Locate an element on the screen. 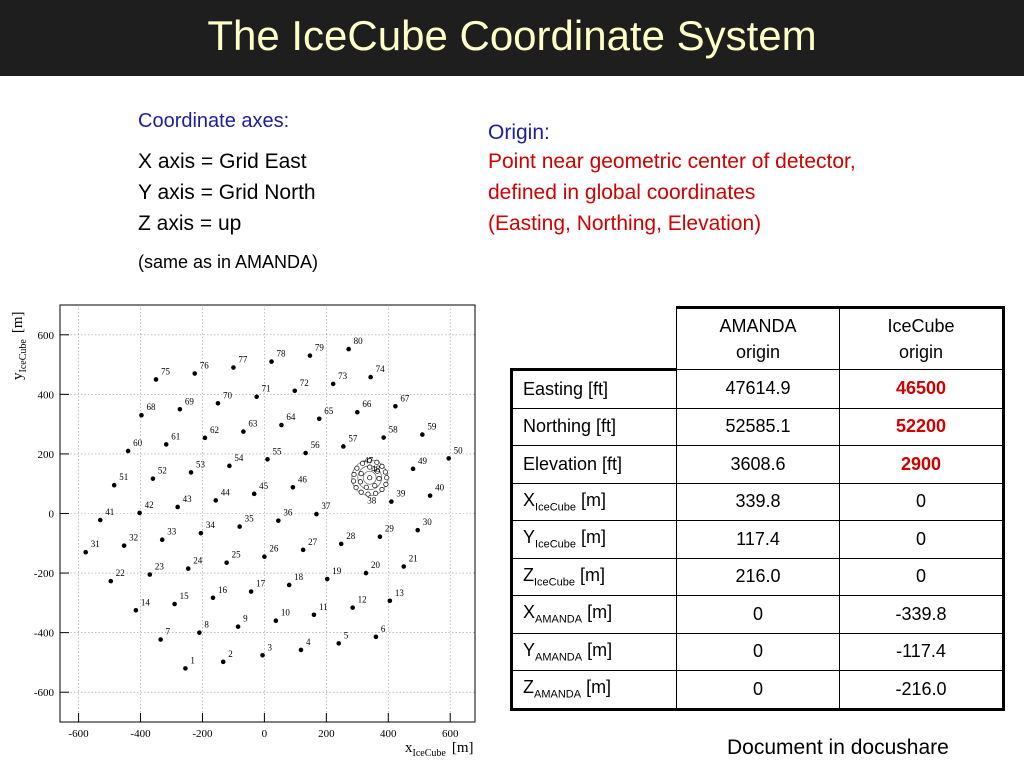 The height and width of the screenshot is (768, 1024). string-label: 73 is located at coordinates (343, 376).